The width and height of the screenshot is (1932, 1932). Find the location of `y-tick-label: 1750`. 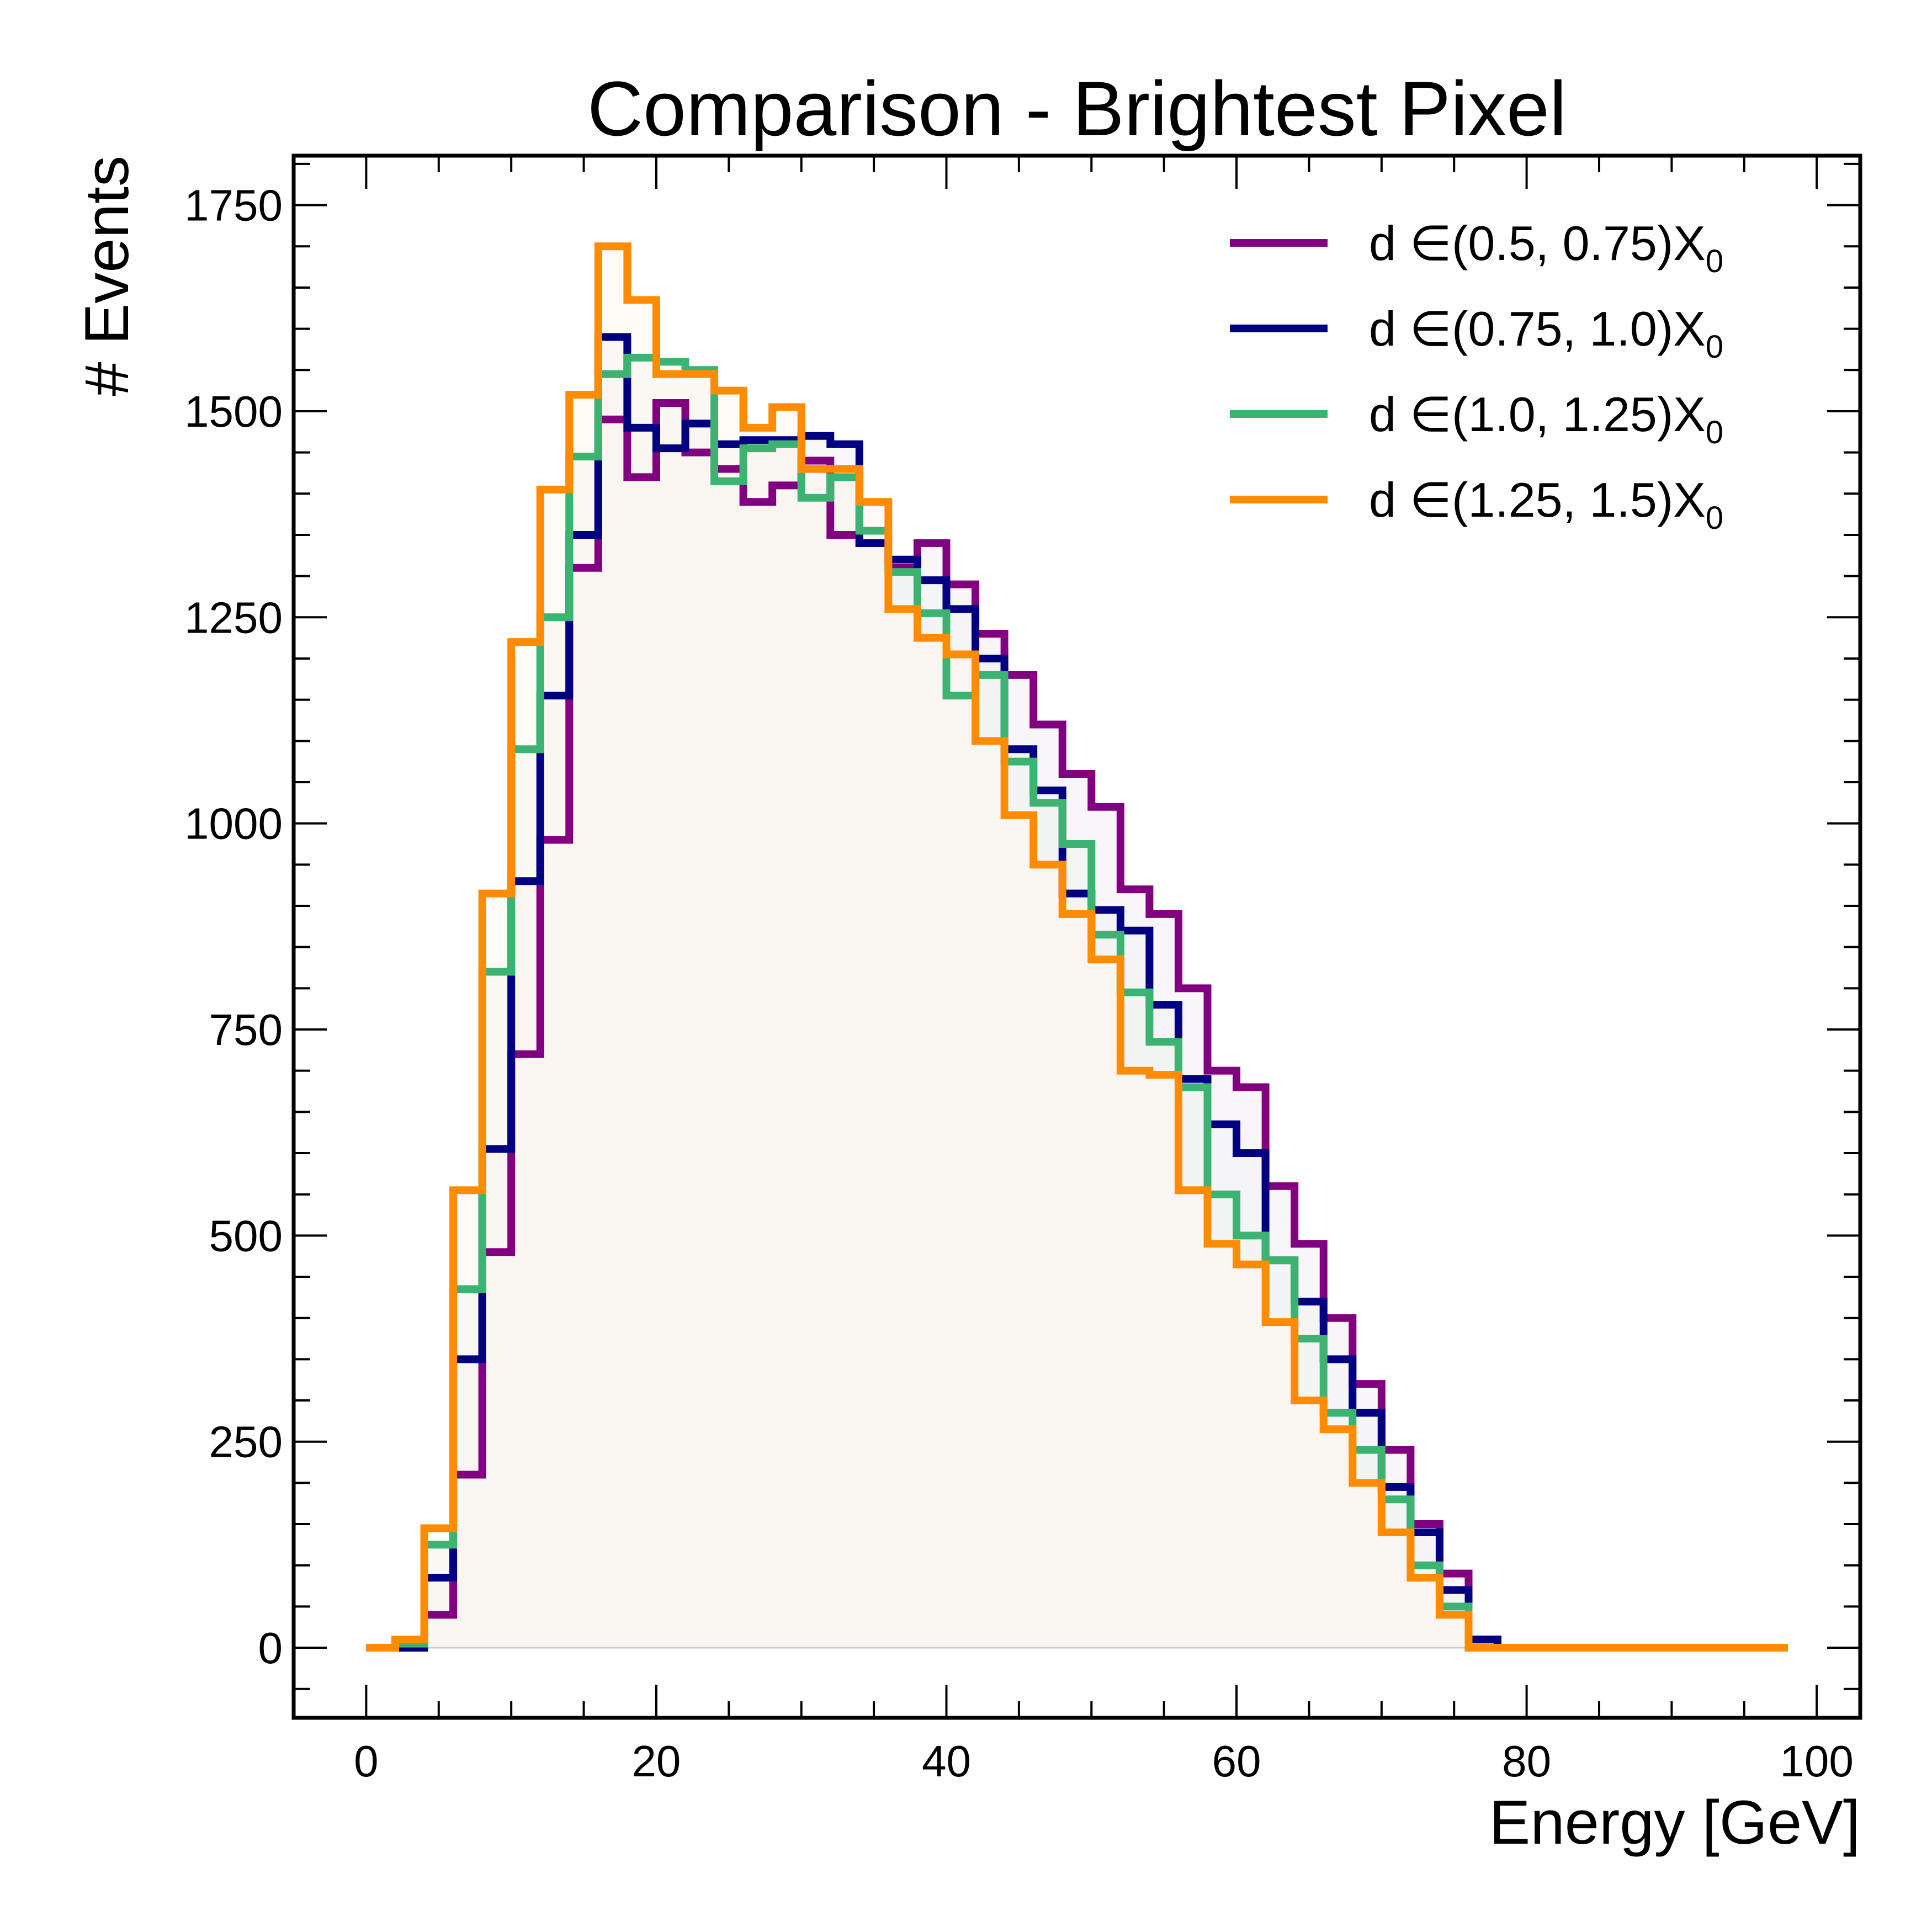

y-tick-label: 1750 is located at coordinates (234, 206).